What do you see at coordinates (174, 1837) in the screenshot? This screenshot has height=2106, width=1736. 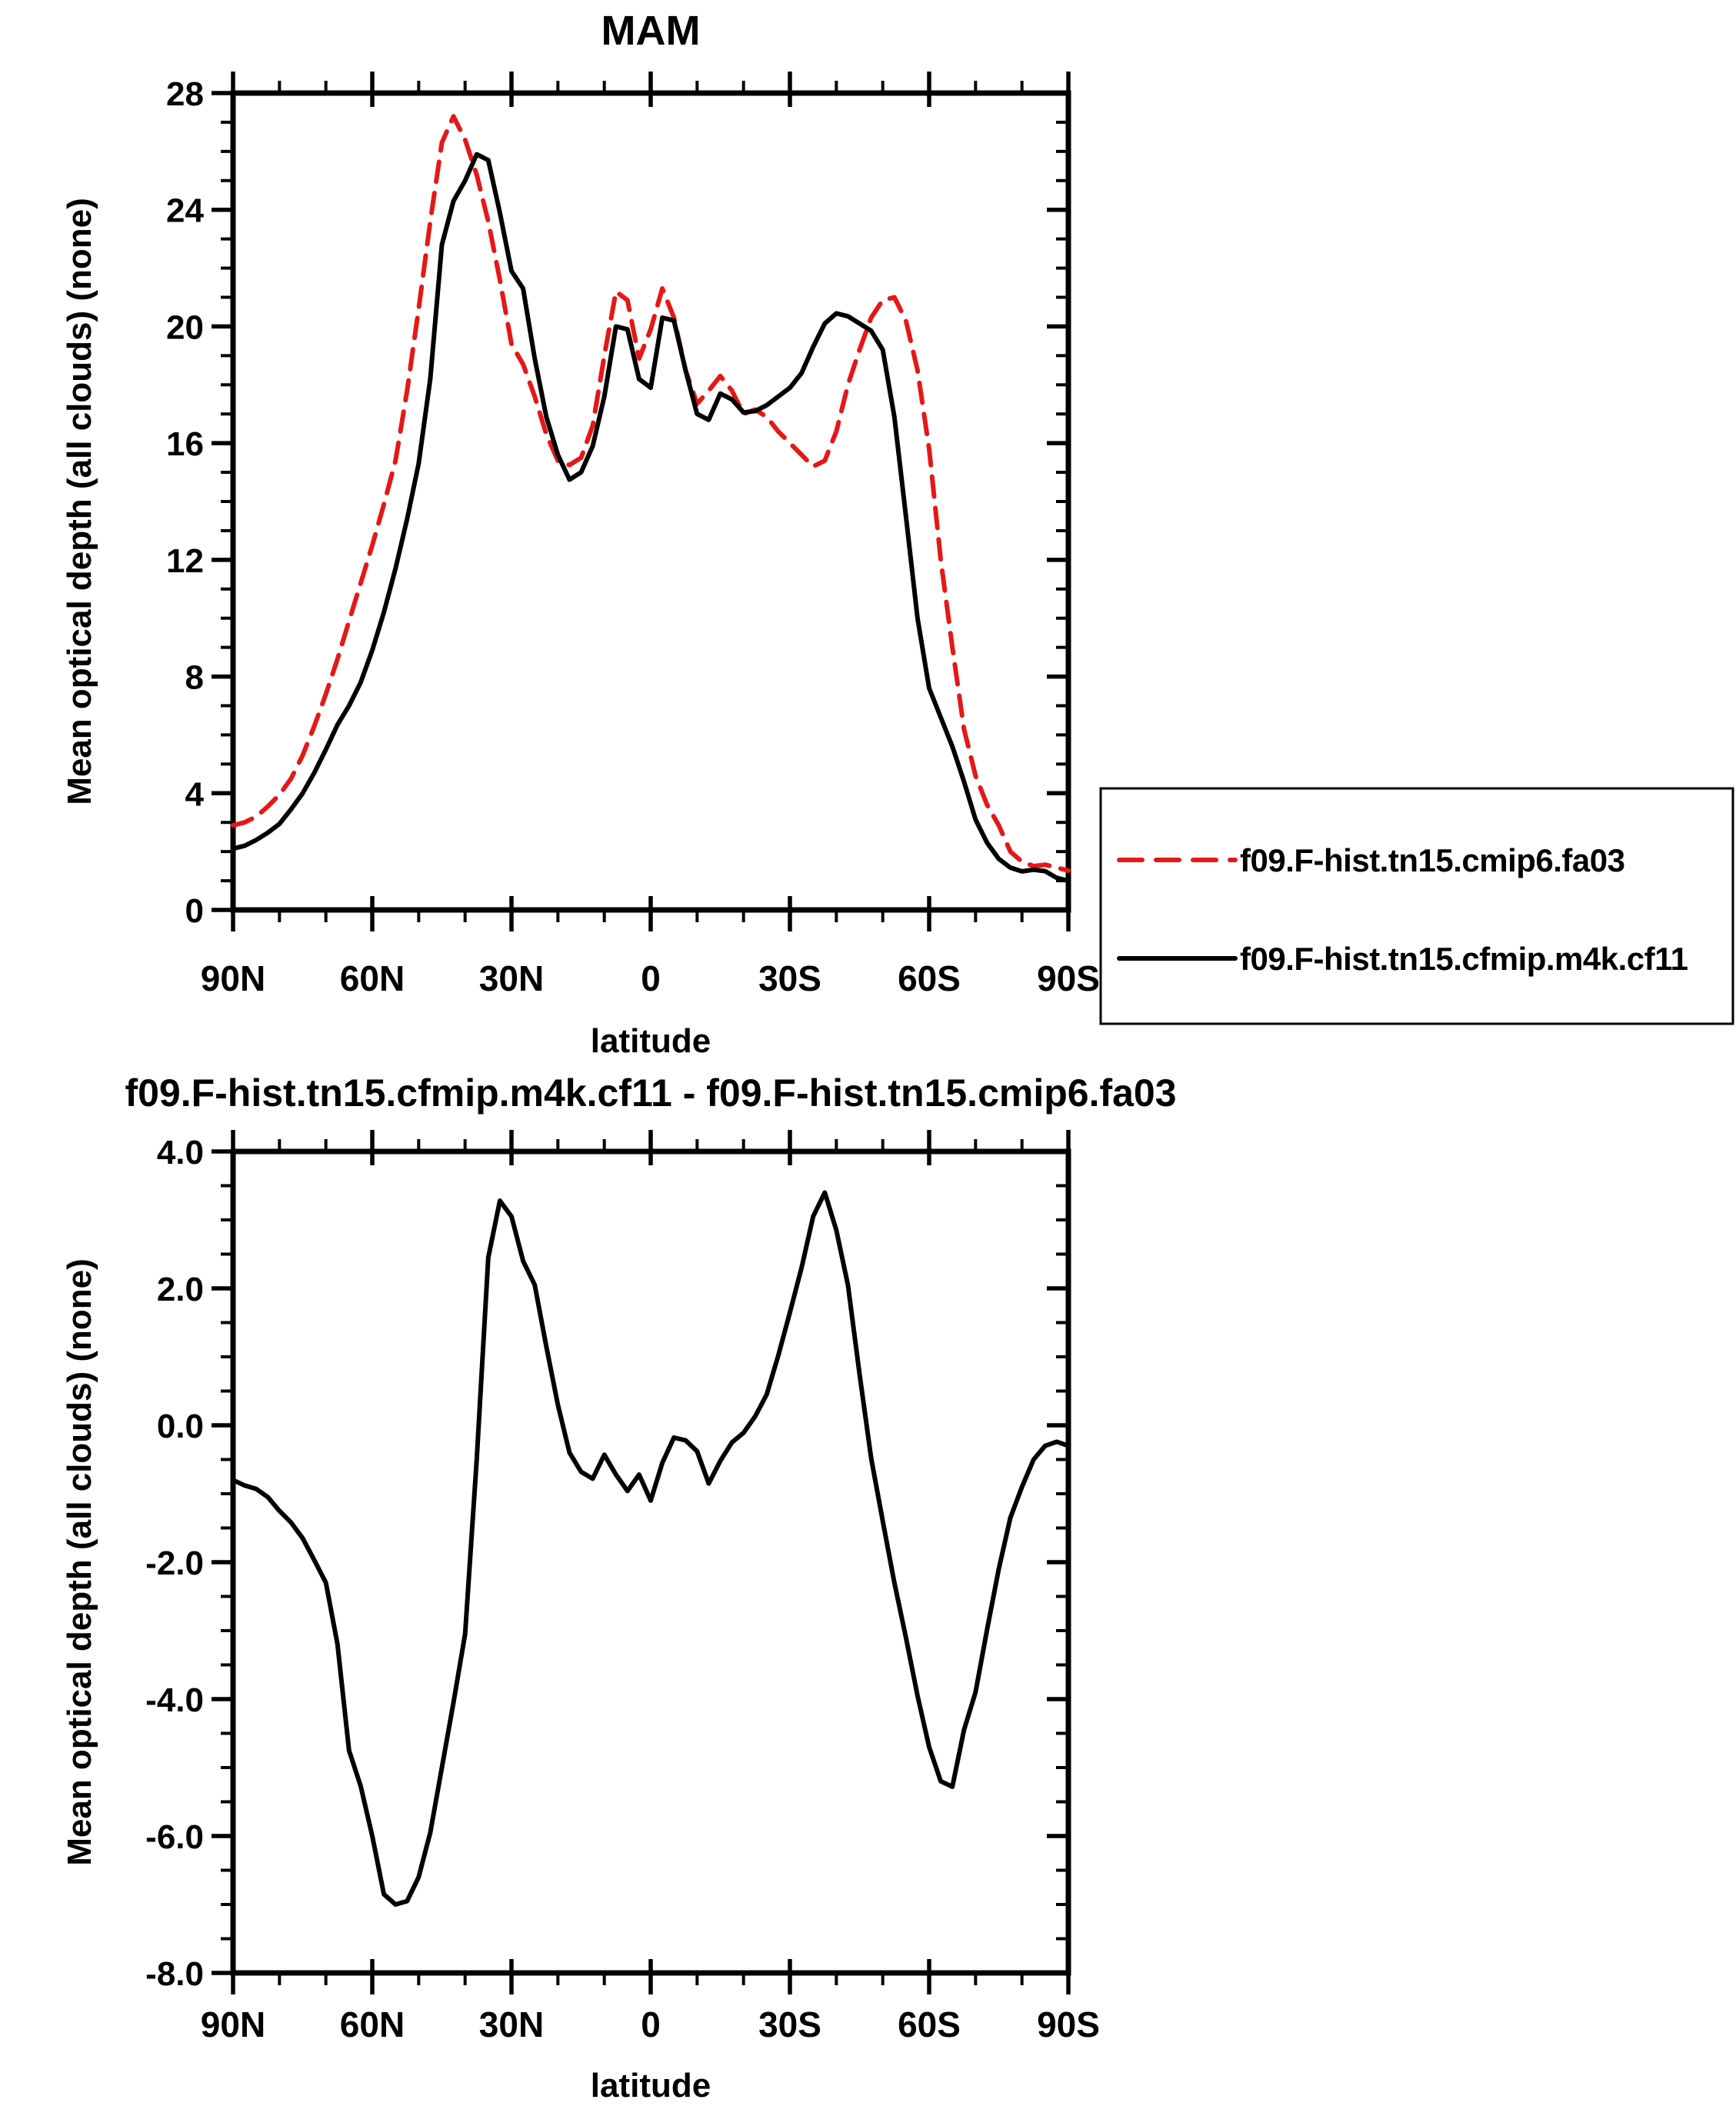 I see `y-tick-label: -6.0` at bounding box center [174, 1837].